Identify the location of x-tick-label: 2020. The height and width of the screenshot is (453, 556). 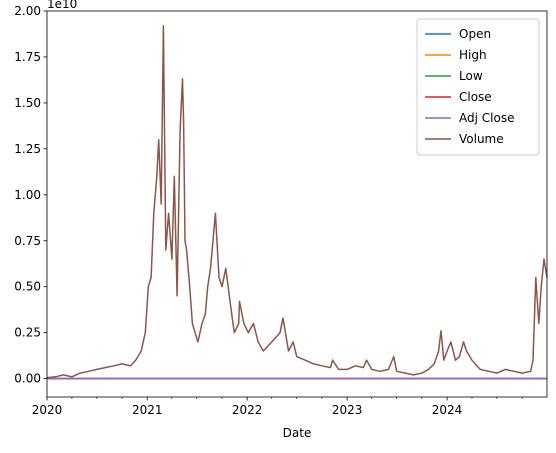
(47, 410).